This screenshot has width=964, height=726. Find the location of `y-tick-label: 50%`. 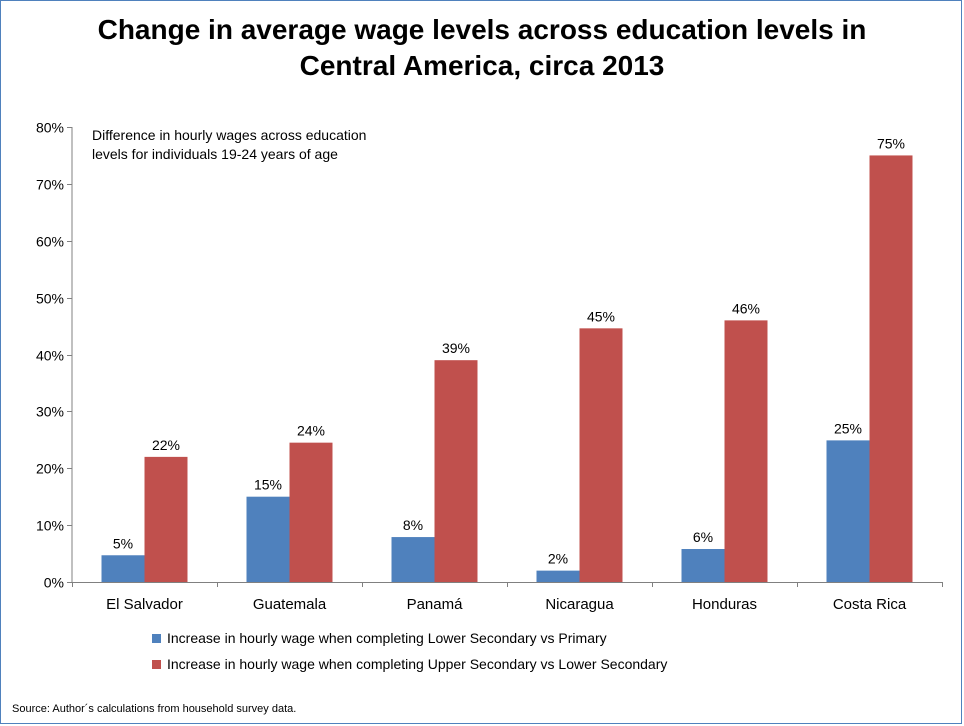

y-tick-label: 50% is located at coordinates (50, 299).